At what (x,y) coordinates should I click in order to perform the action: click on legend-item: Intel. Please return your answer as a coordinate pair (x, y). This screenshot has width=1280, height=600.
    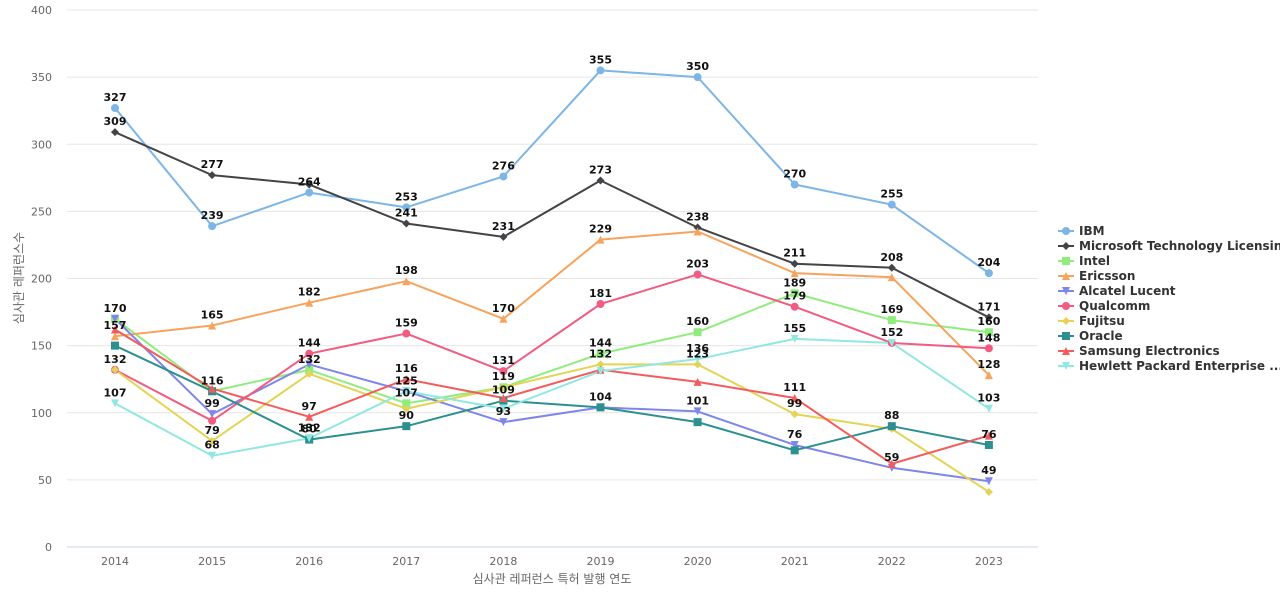
    Looking at the image, I should click on (1169, 260).